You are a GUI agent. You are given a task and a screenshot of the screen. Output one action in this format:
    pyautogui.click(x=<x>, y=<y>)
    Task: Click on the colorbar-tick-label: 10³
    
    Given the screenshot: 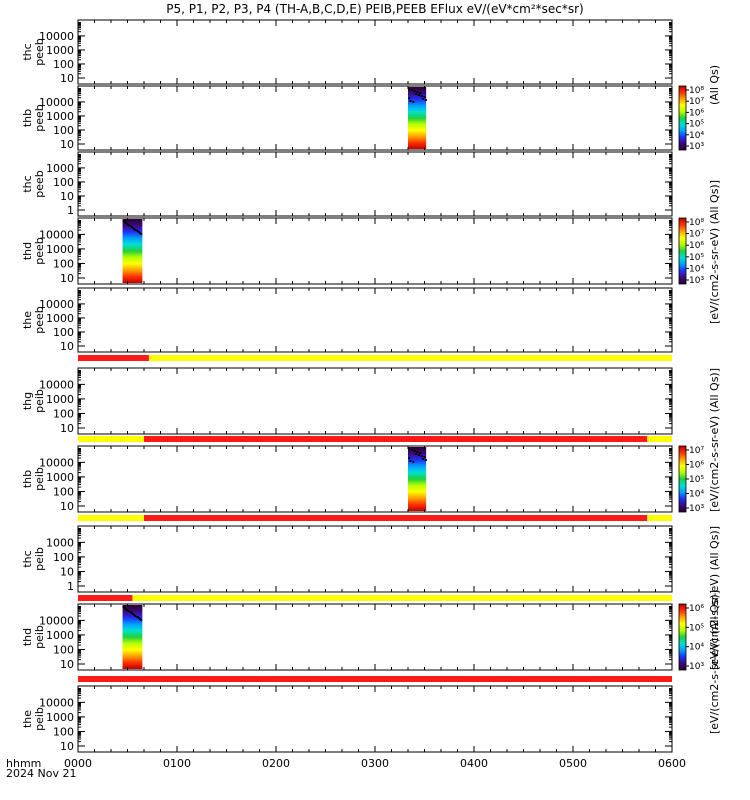 What is the action you would take?
    pyautogui.click(x=696, y=281)
    